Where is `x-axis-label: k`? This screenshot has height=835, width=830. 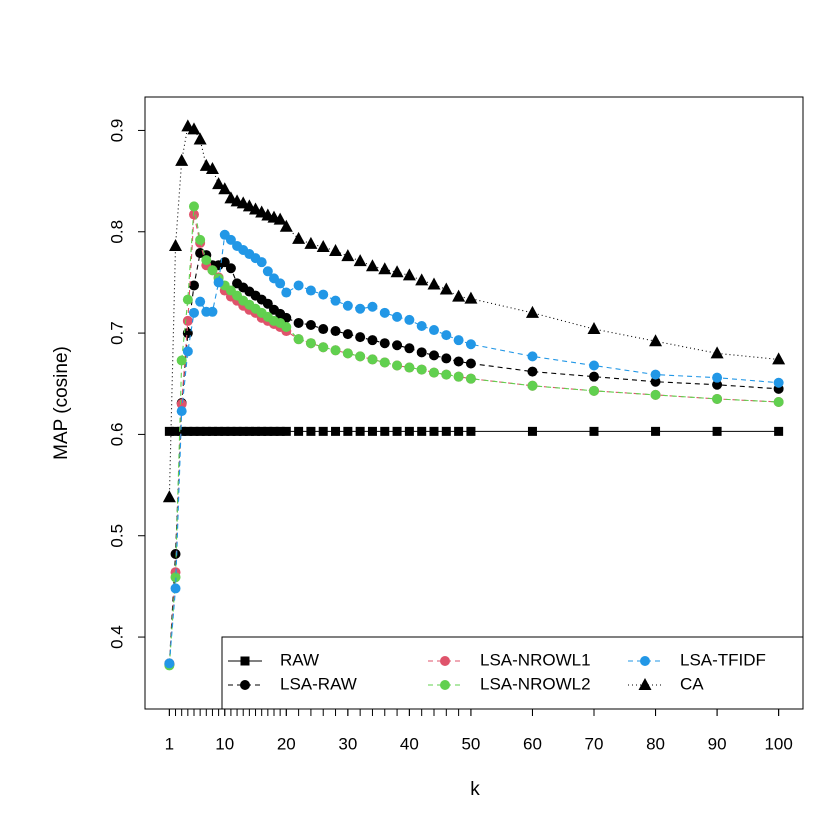
x-axis-label: k is located at coordinates (475, 789).